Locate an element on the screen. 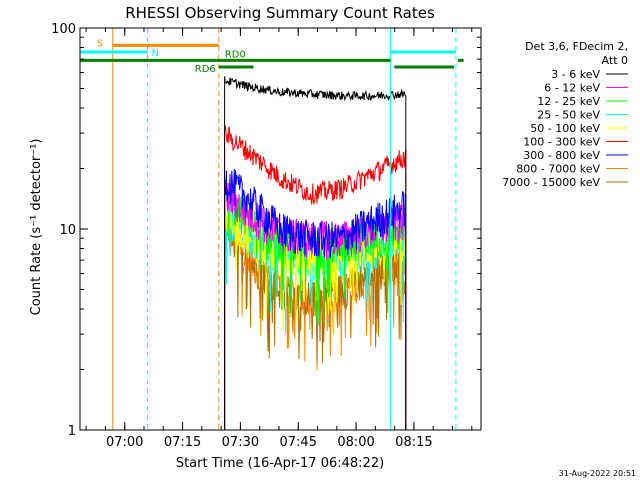 This screenshot has width=640, height=480. legend-label-2: 12 - 25 keV is located at coordinates (568, 101).